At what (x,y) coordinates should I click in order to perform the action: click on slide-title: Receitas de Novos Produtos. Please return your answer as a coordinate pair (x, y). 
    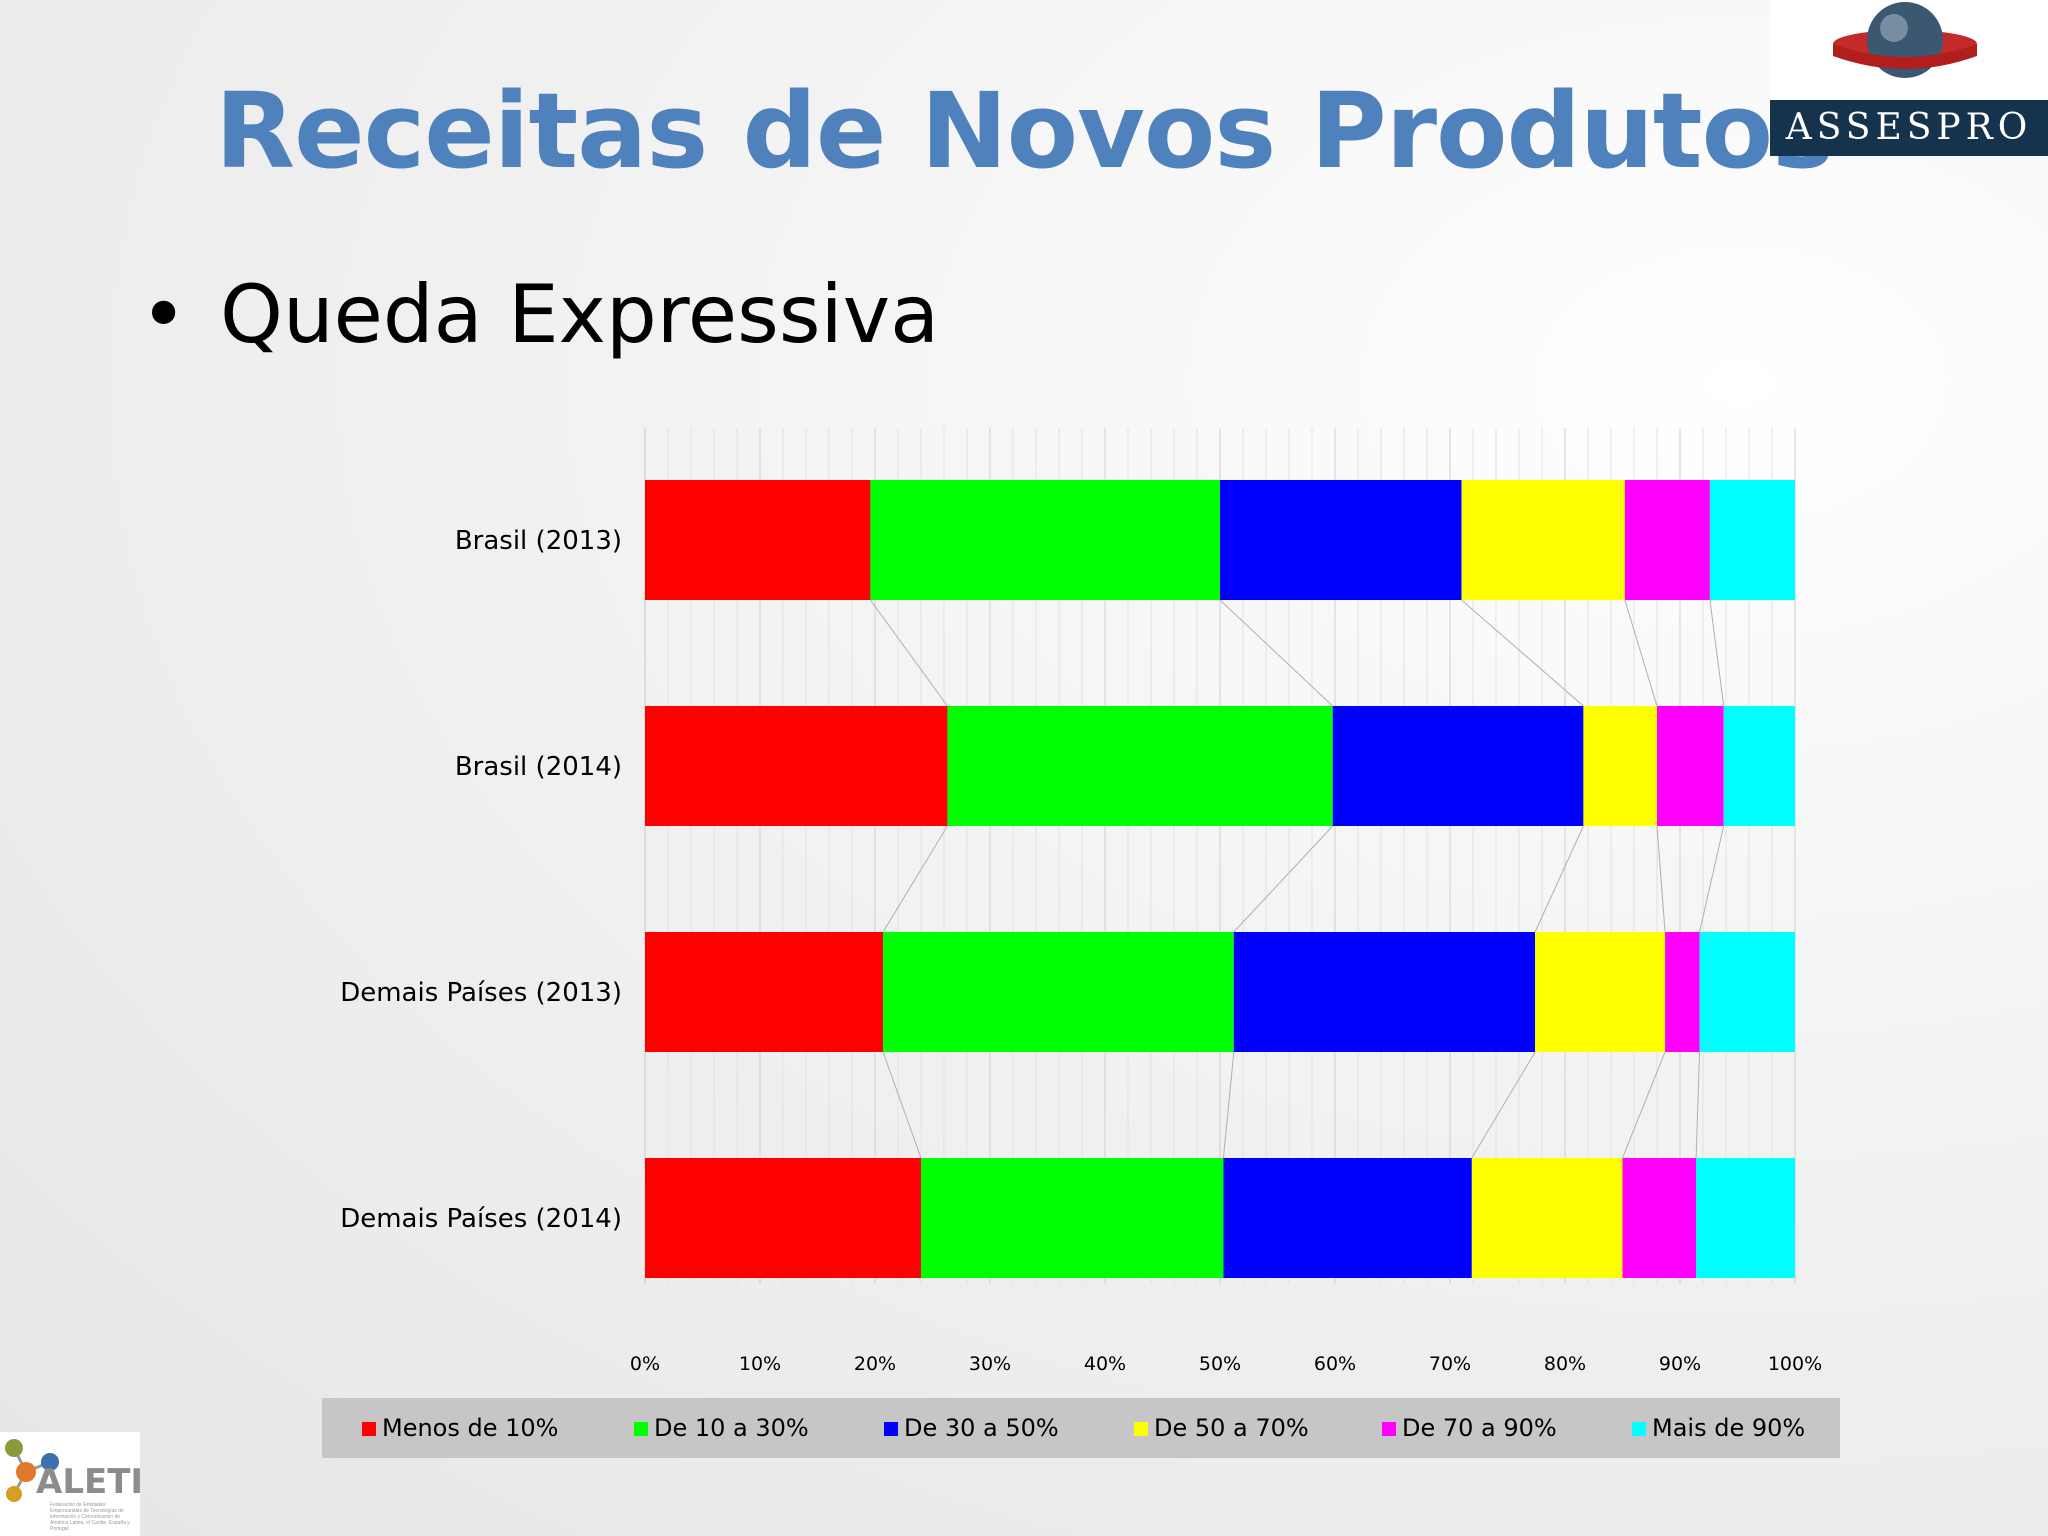
    Looking at the image, I should click on (1024, 131).